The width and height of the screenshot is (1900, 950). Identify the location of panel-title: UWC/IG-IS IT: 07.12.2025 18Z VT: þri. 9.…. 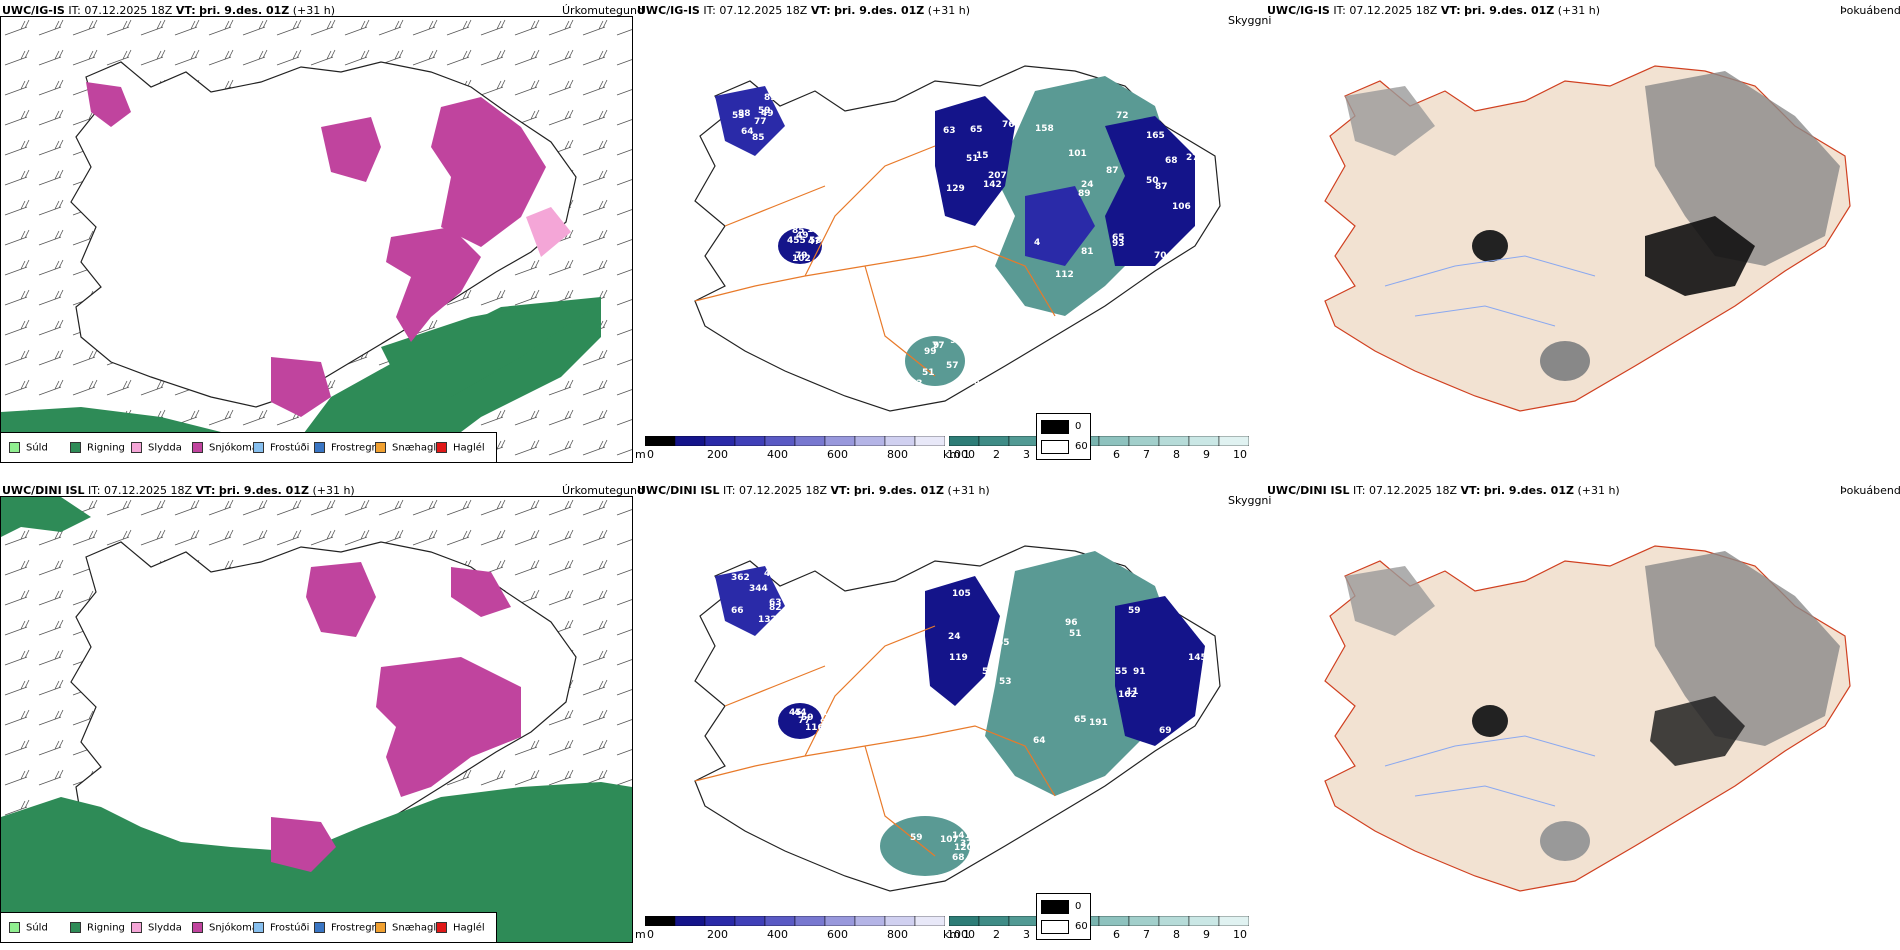
(168, 10).